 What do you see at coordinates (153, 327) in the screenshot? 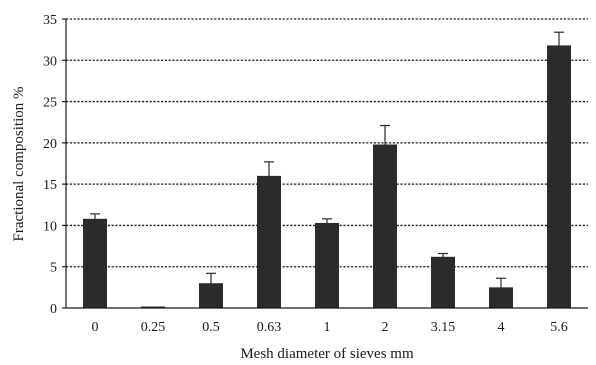
I see `x-tick-label: 0.25` at bounding box center [153, 327].